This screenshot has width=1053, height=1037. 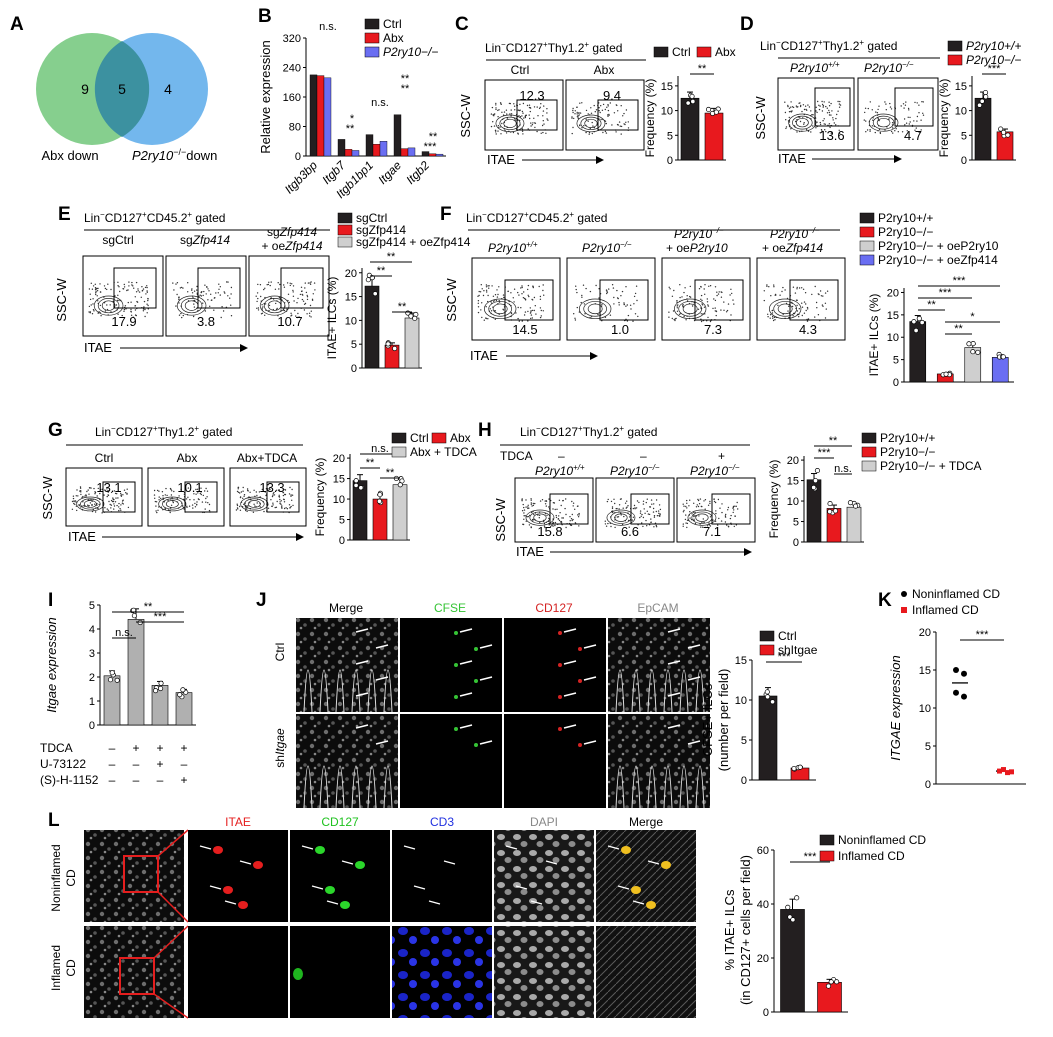 What do you see at coordinates (160, 780) in the screenshot?
I see `treatment-sign: –` at bounding box center [160, 780].